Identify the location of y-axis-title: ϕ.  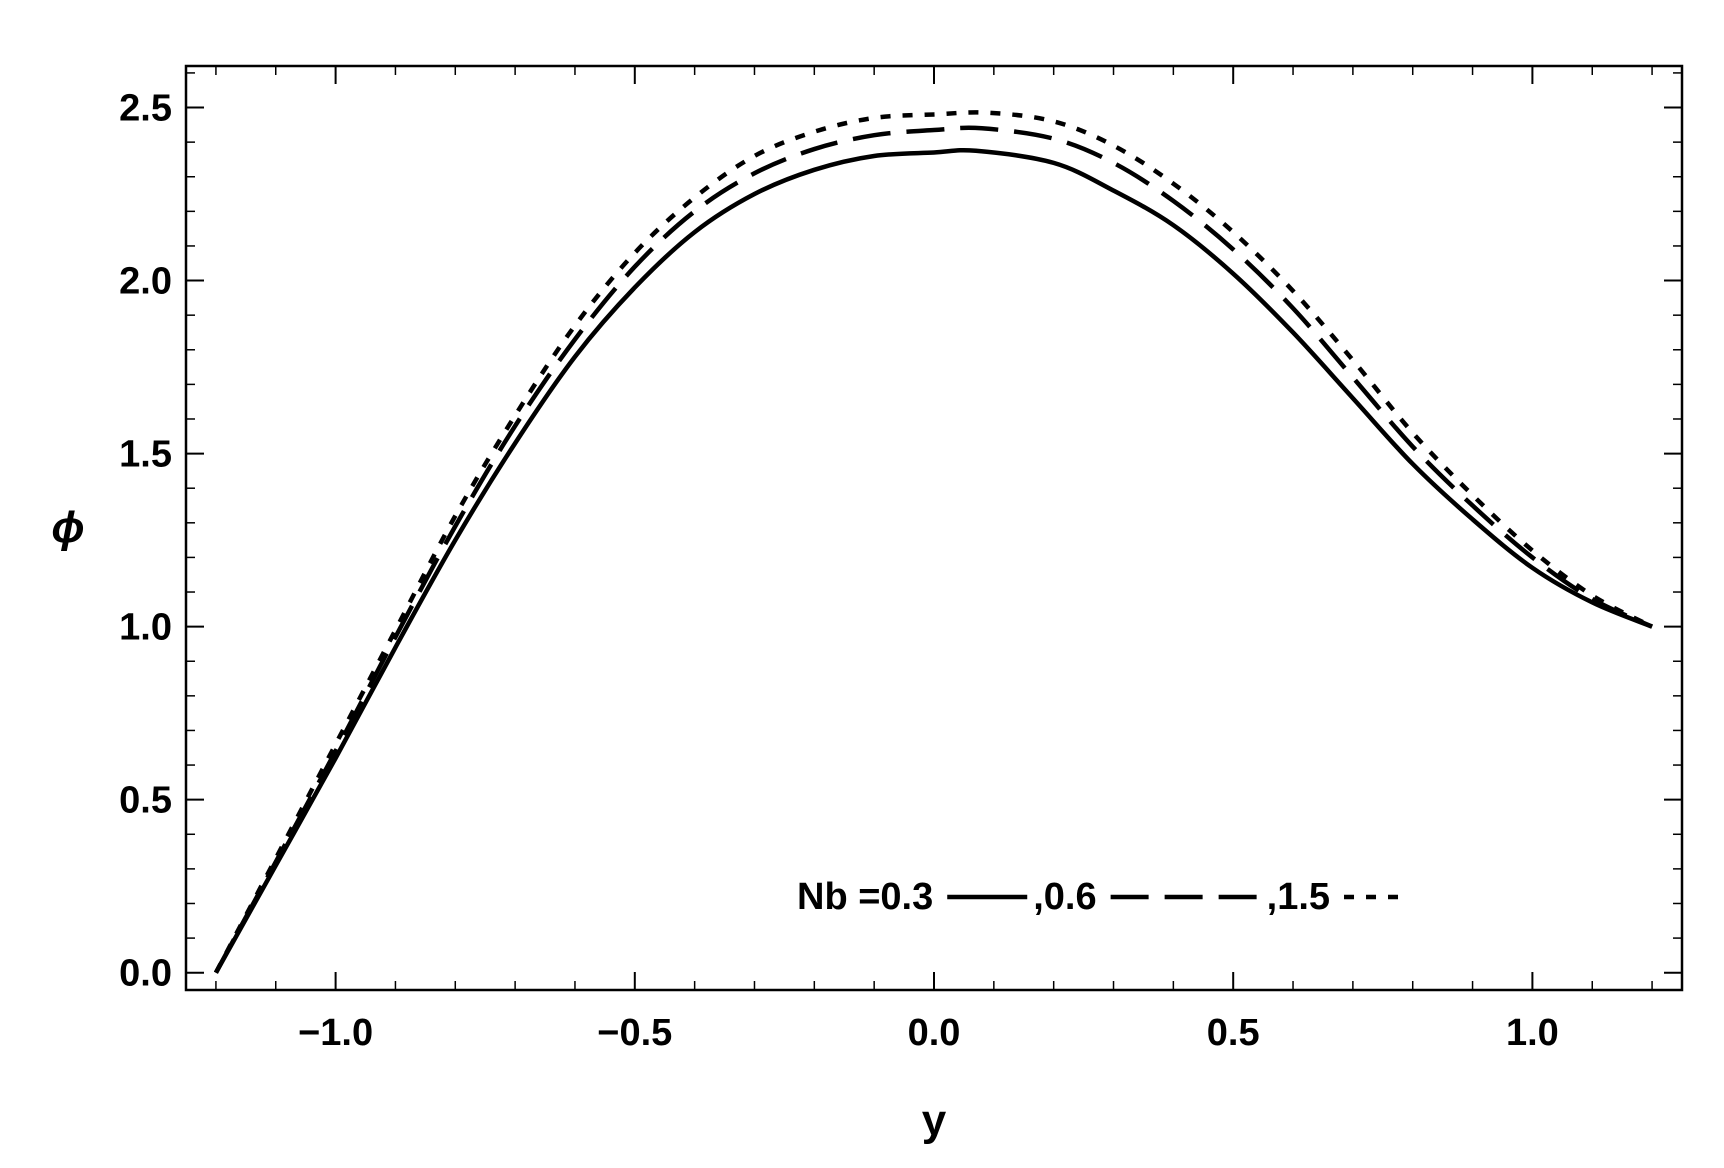
(67, 527).